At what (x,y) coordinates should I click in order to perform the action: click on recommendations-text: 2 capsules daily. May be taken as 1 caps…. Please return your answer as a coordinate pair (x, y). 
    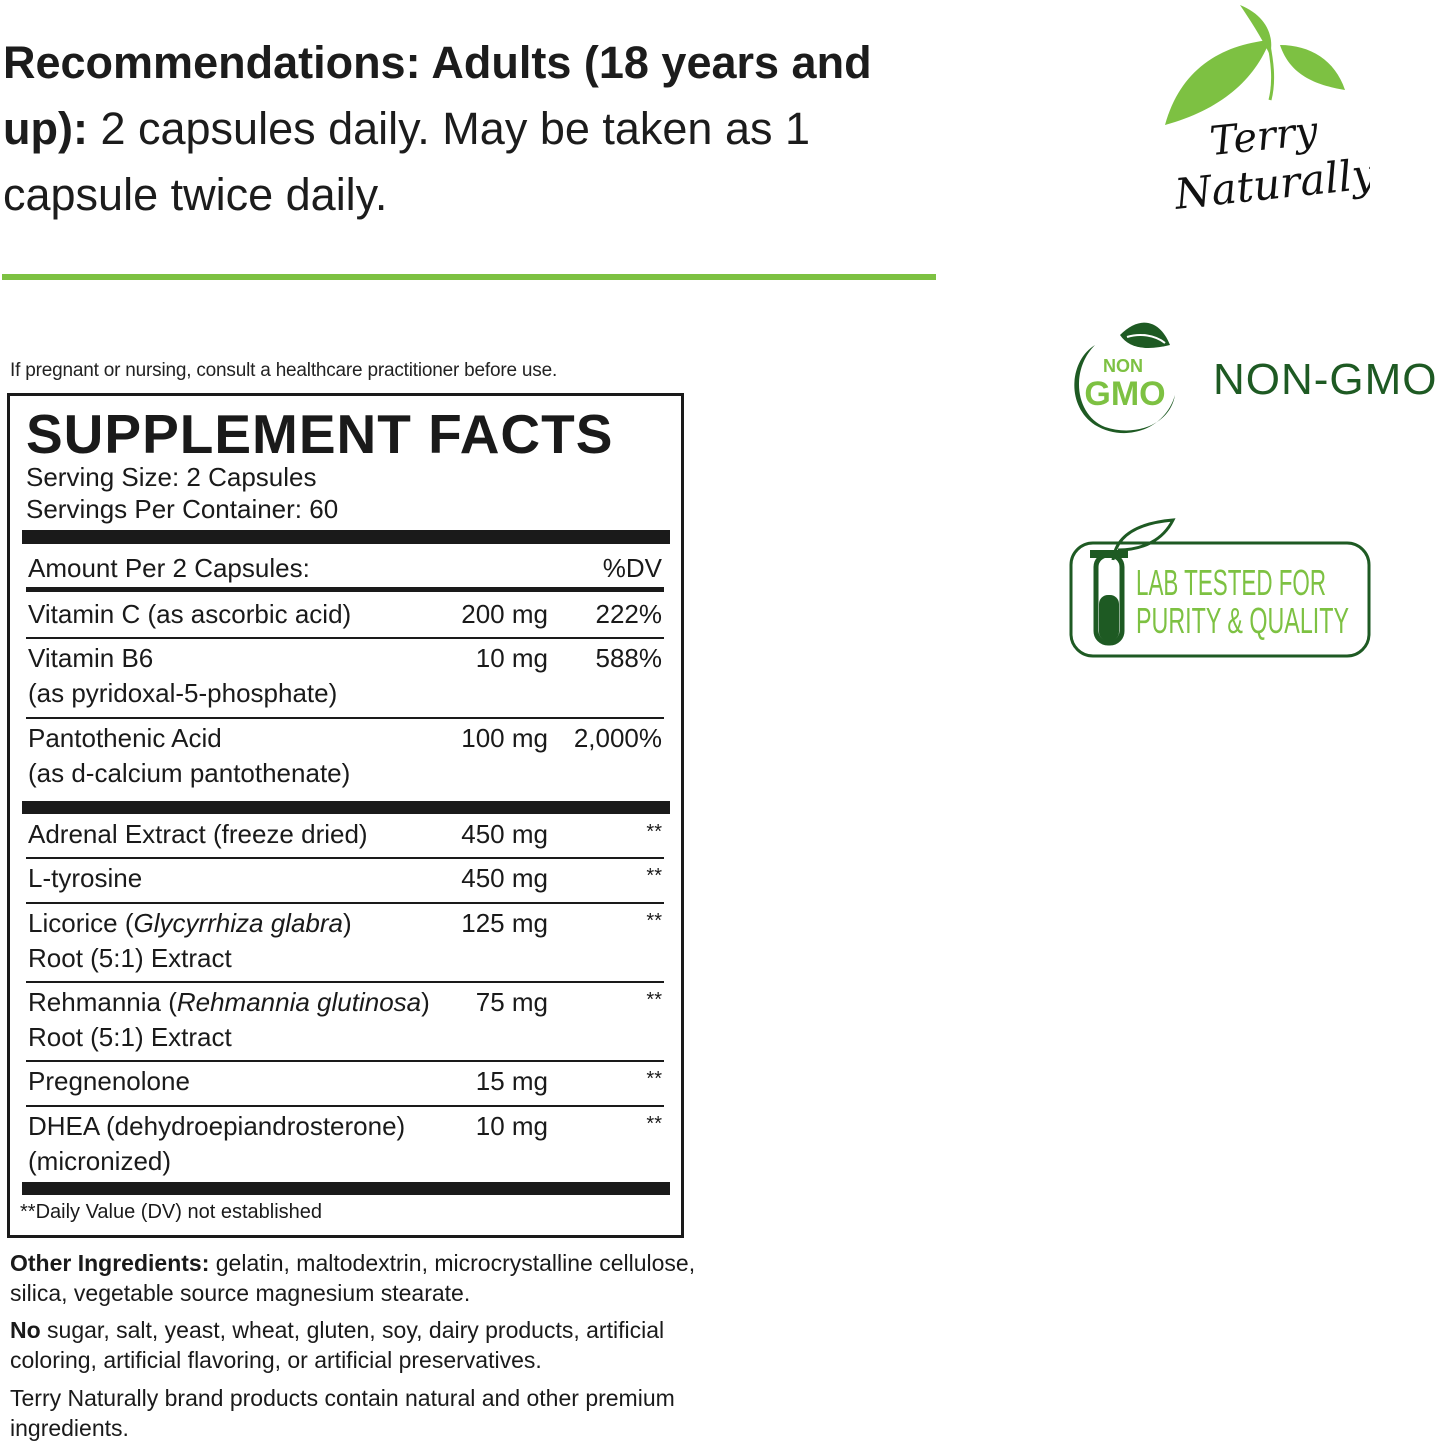
    Looking at the image, I should click on (407, 161).